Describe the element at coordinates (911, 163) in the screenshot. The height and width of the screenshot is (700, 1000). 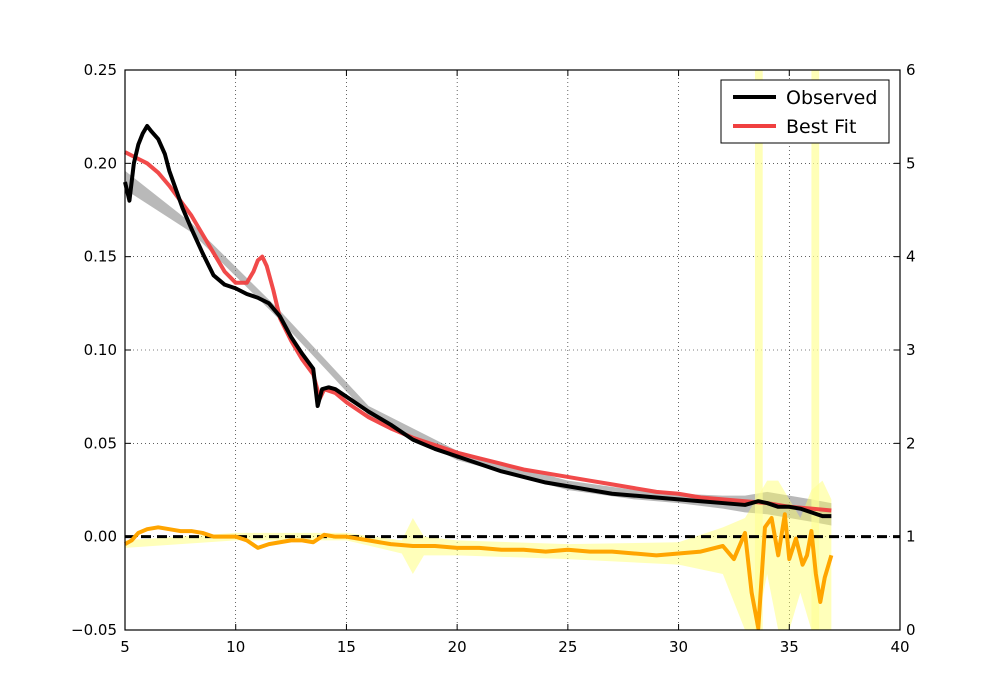
I see `y2-tick-label: 5` at that location.